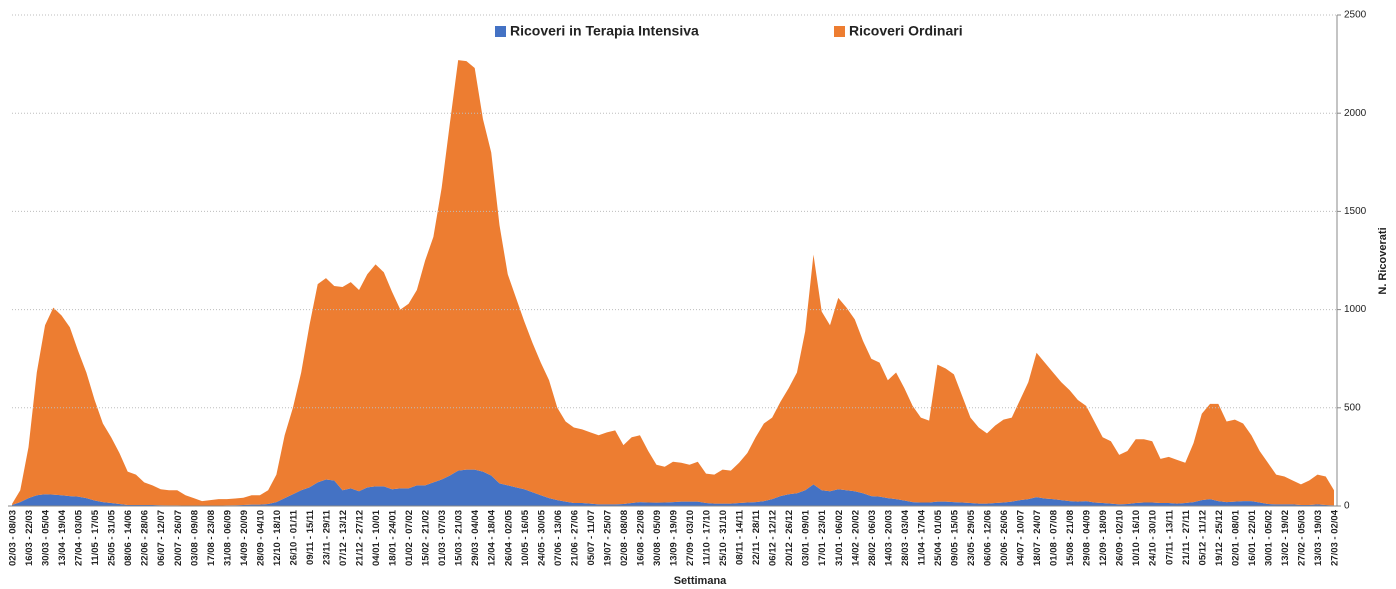  Describe the element at coordinates (1355, 15) in the screenshot. I see `y-tick-label: 2500` at that location.